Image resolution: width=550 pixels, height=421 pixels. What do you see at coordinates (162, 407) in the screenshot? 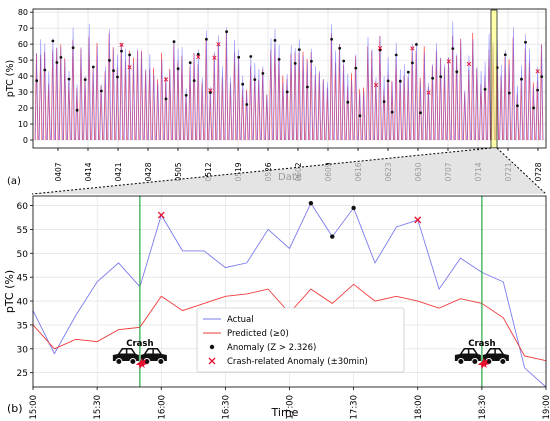
I see `x-tick-label: 16:00` at bounding box center [162, 407].